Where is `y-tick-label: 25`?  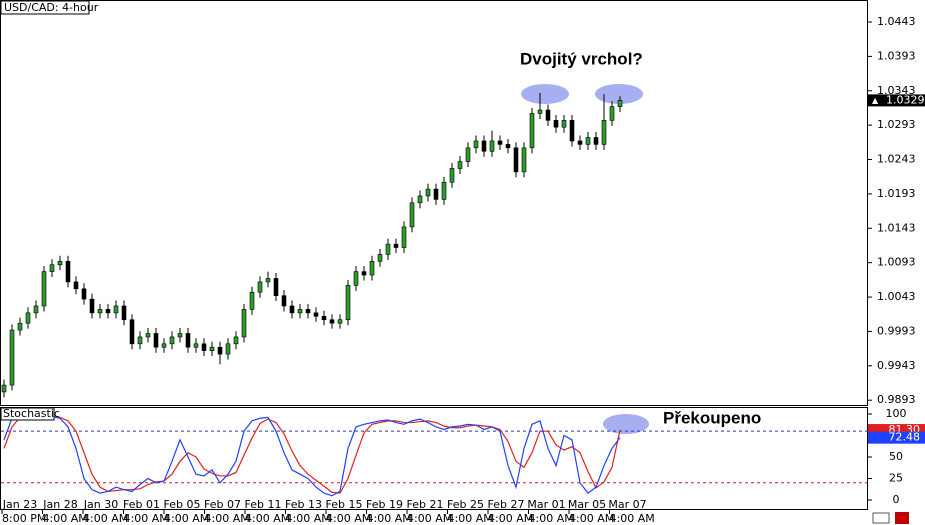
y-tick-label: 25 is located at coordinates (896, 478).